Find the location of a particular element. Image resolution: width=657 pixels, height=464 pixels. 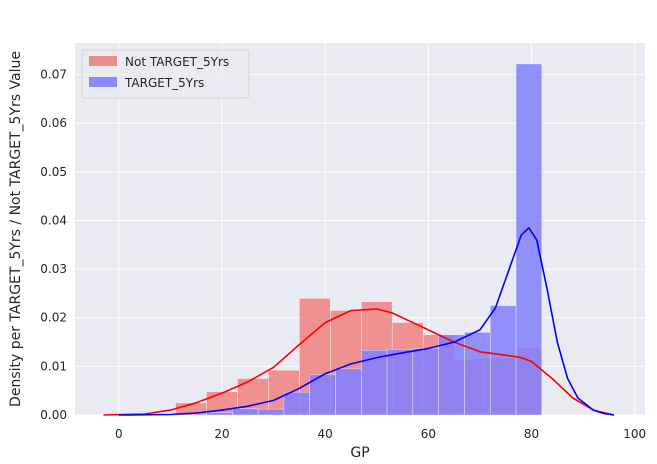

y-tick-label: 0.00 is located at coordinates (53, 415).